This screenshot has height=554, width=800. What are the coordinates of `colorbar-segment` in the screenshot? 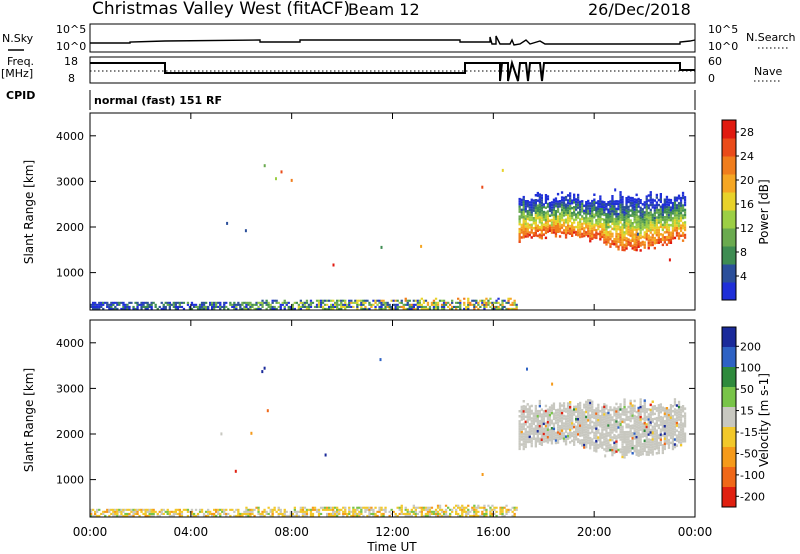 It's located at (729, 457).